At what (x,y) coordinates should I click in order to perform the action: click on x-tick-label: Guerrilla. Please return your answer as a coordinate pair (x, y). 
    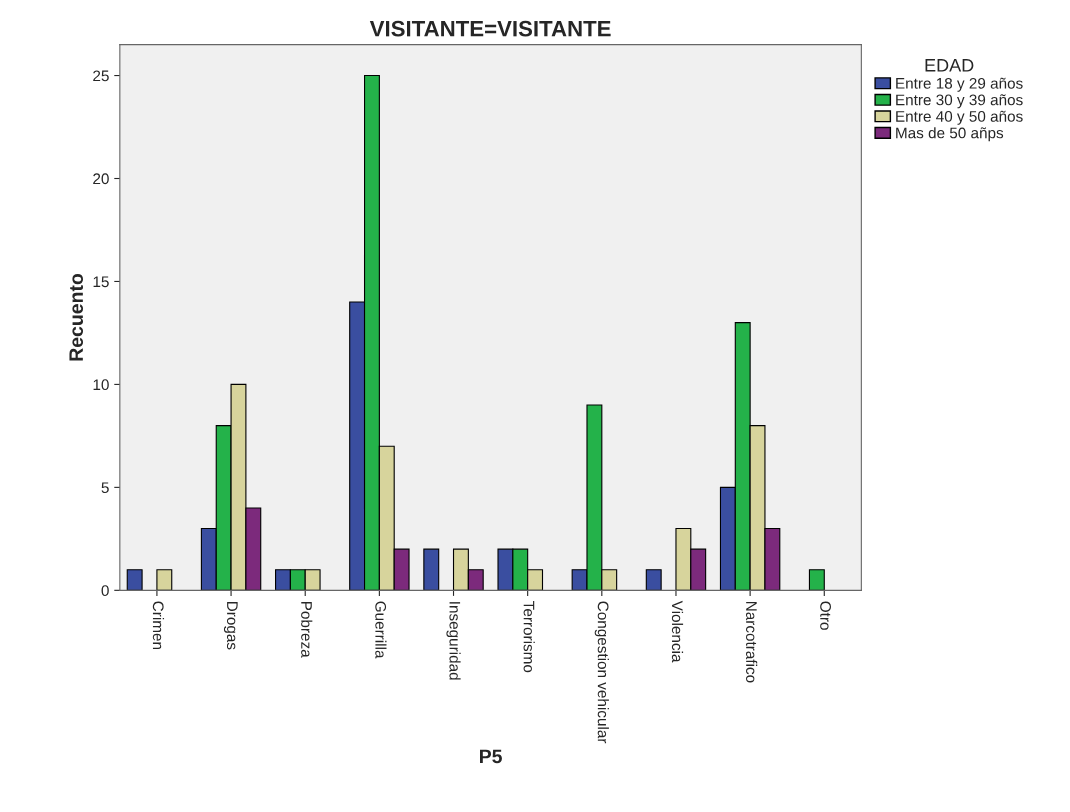
    Looking at the image, I should click on (381, 630).